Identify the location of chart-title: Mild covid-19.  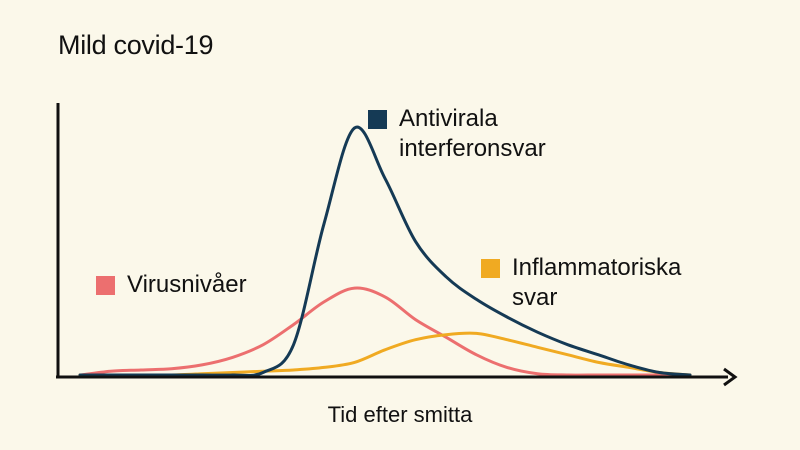
(136, 45).